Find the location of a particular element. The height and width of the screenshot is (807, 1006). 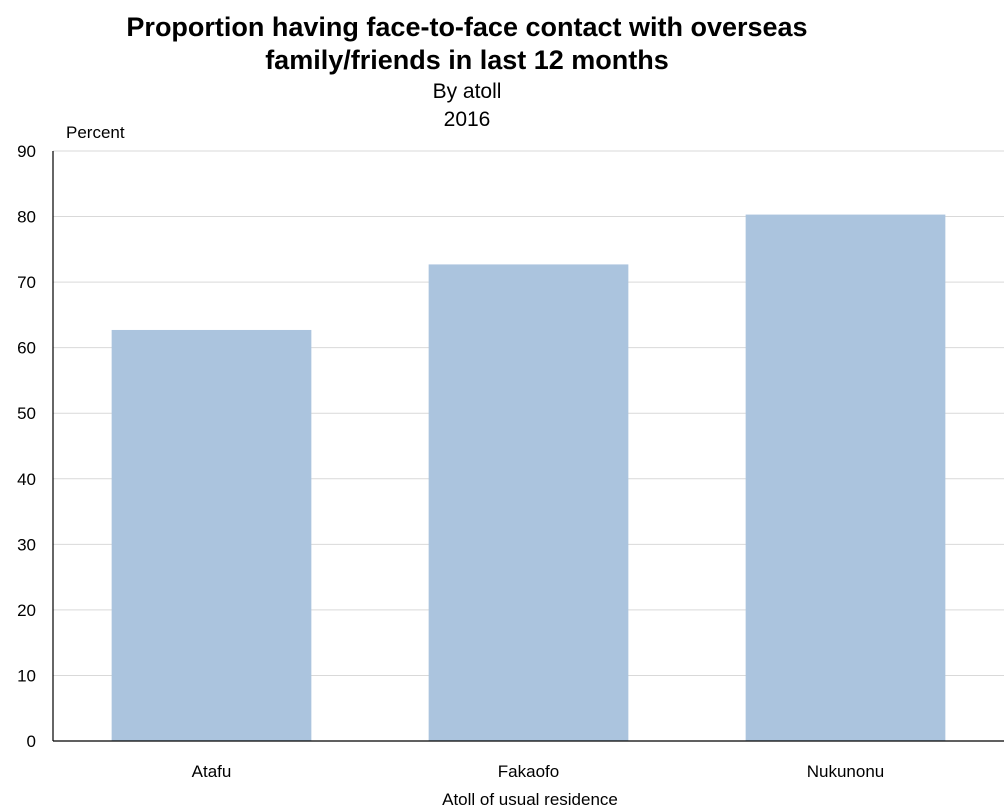

y-axis-title: Percent is located at coordinates (95, 132).